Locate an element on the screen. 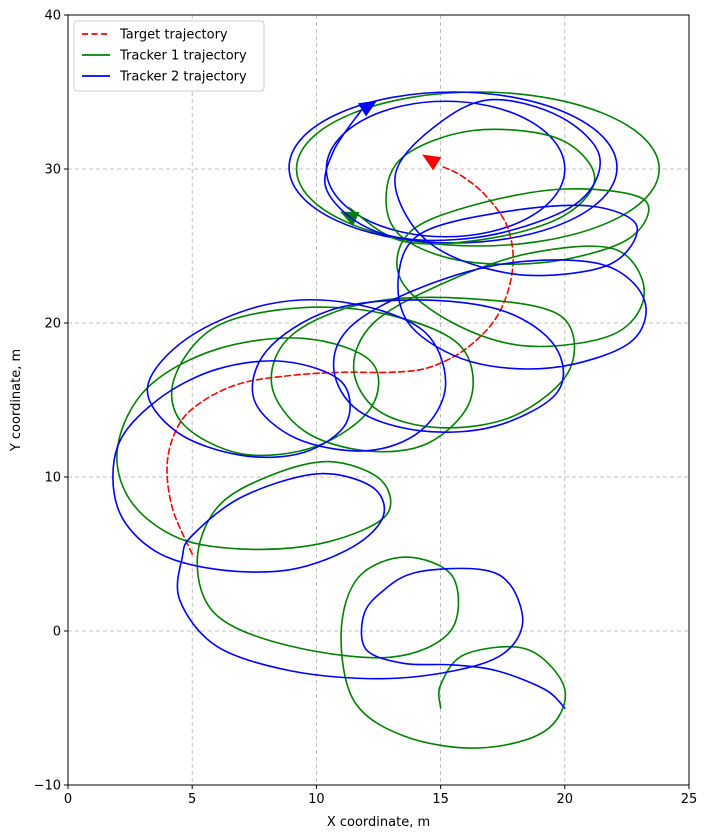 The image size is (707, 838). y-tick-label: 20 is located at coordinates (52, 324).